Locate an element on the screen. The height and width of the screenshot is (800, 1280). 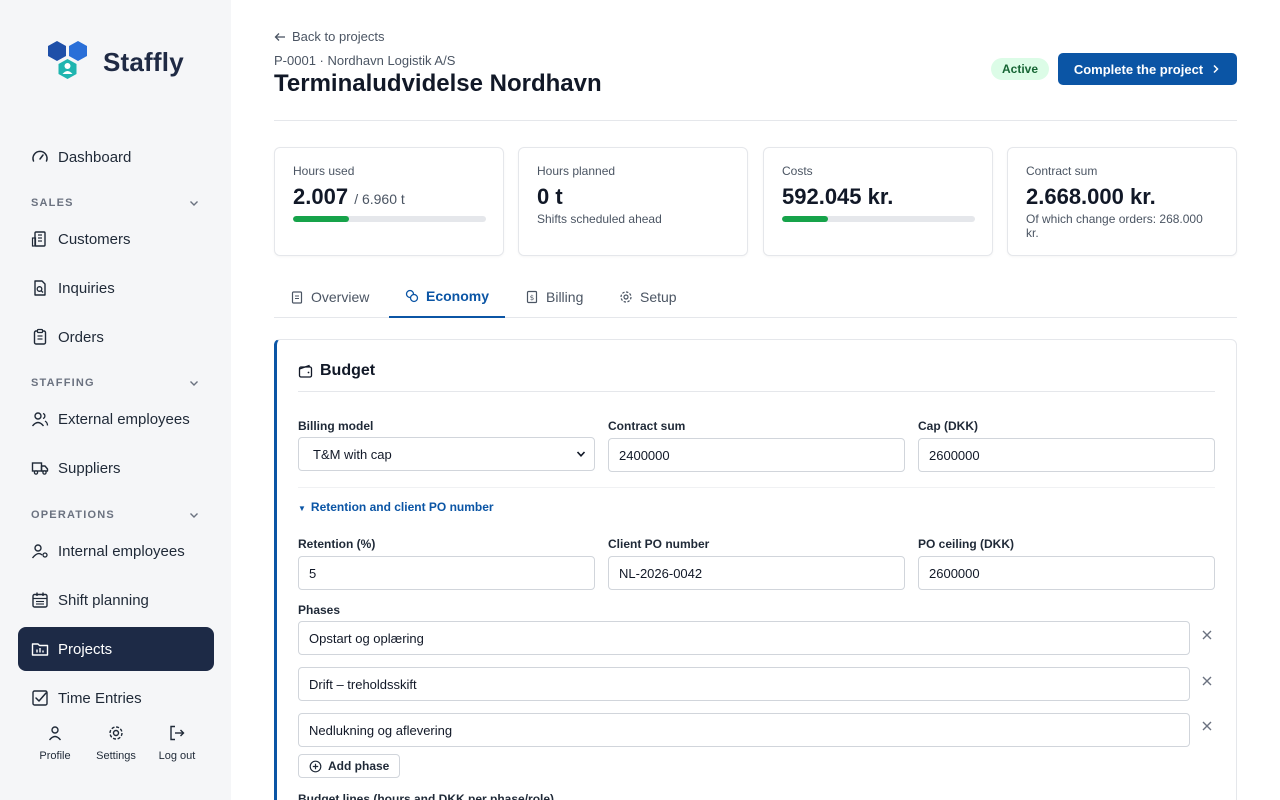
complete-project-button: Complete the project is located at coordinates (1147, 69).